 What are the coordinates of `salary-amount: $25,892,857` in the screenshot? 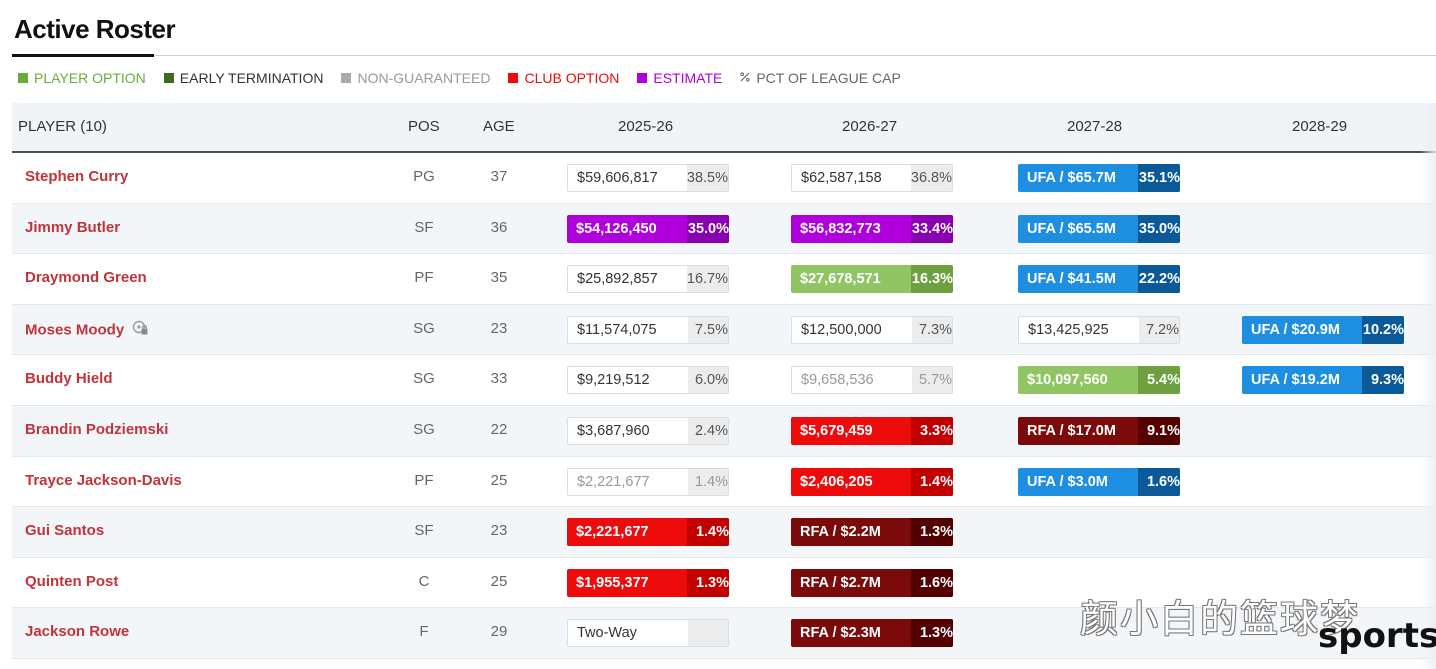 It's located at (617, 279).